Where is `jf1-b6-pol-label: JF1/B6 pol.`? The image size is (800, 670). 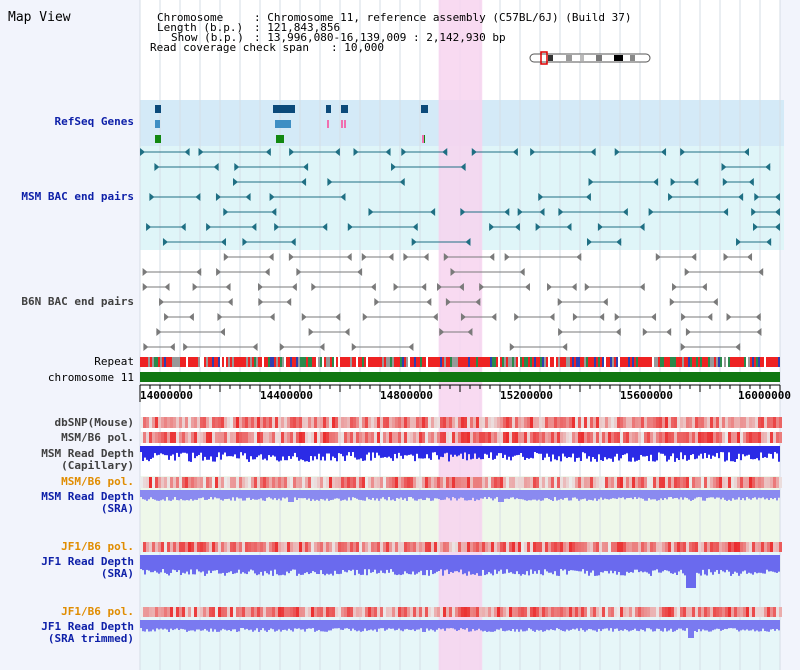 jf1-b6-pol-label: JF1/B6 pol. is located at coordinates (97, 546).